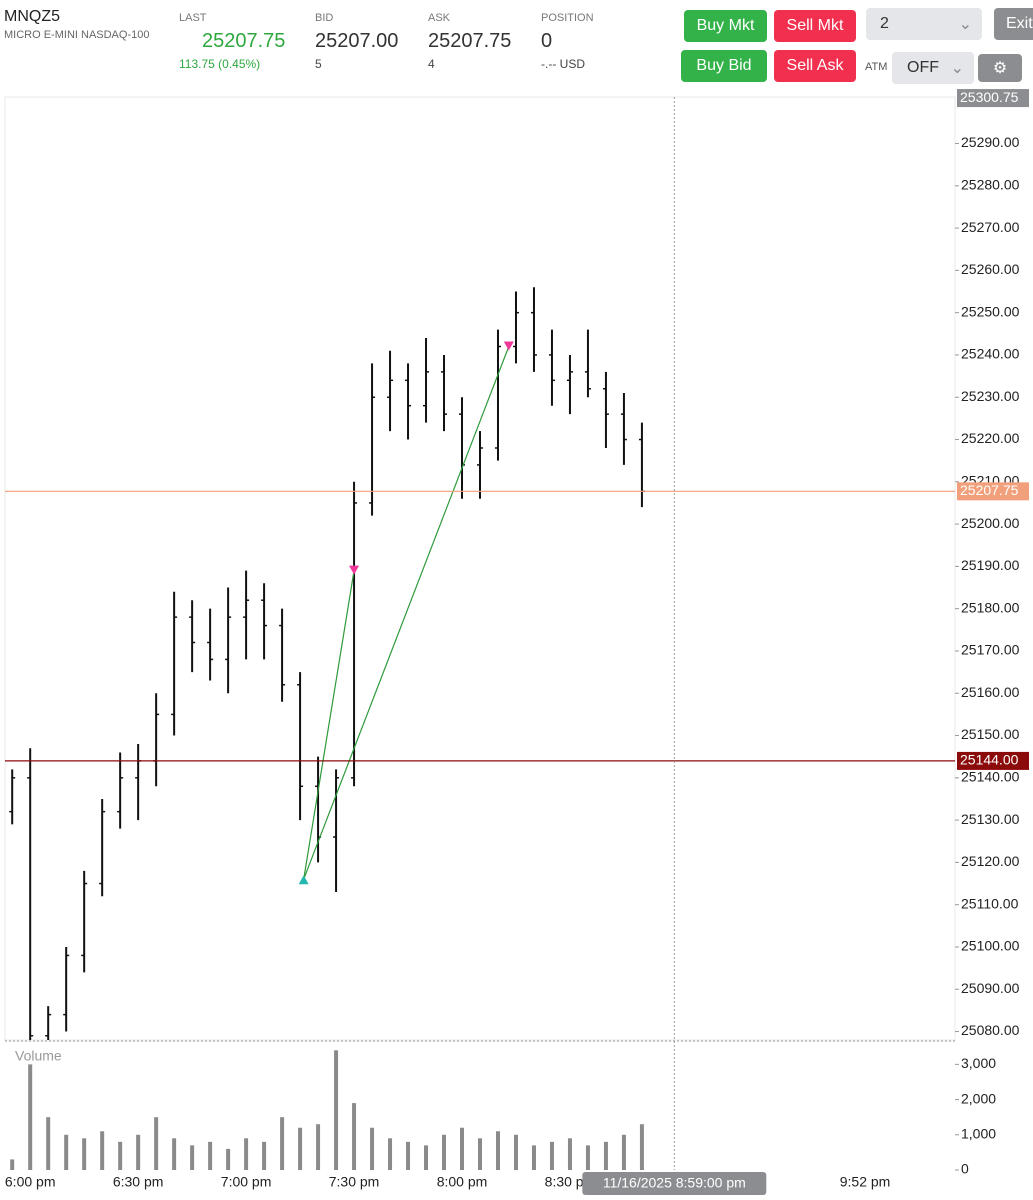 The width and height of the screenshot is (1033, 1200). I want to click on y-tick-label: 25100.00, so click(990, 946).